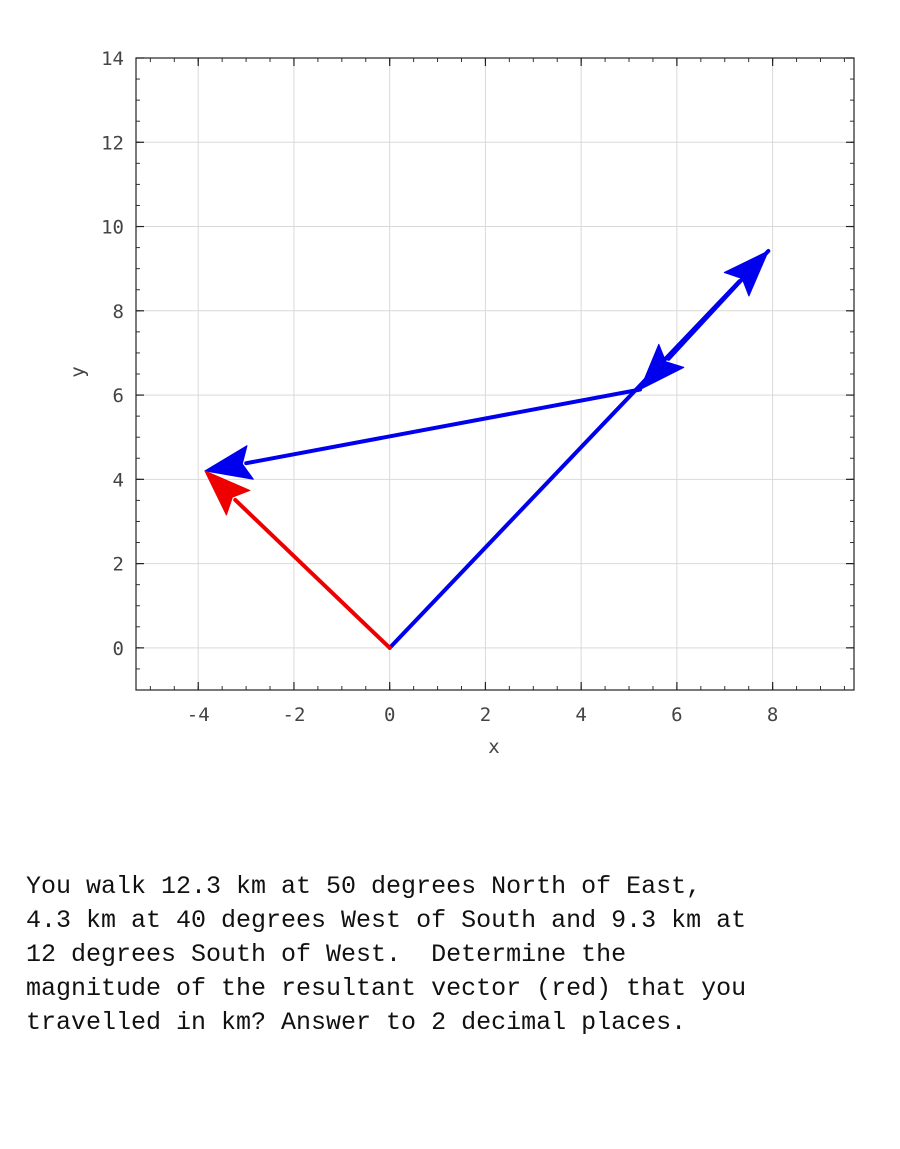  What do you see at coordinates (772, 715) in the screenshot?
I see `x-tick-label: 8` at bounding box center [772, 715].